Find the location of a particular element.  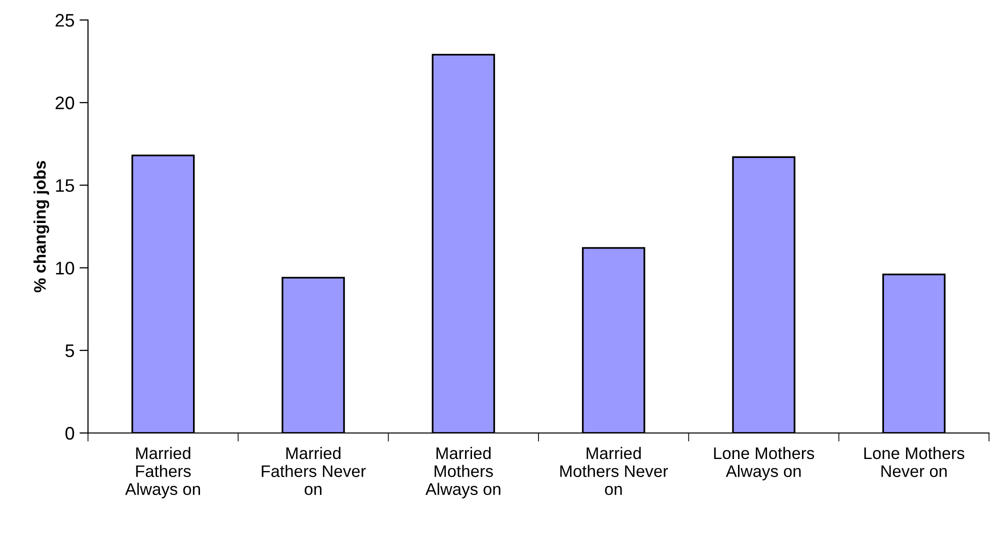

x-tick-label: Married Fathers Never on is located at coordinates (314, 471).